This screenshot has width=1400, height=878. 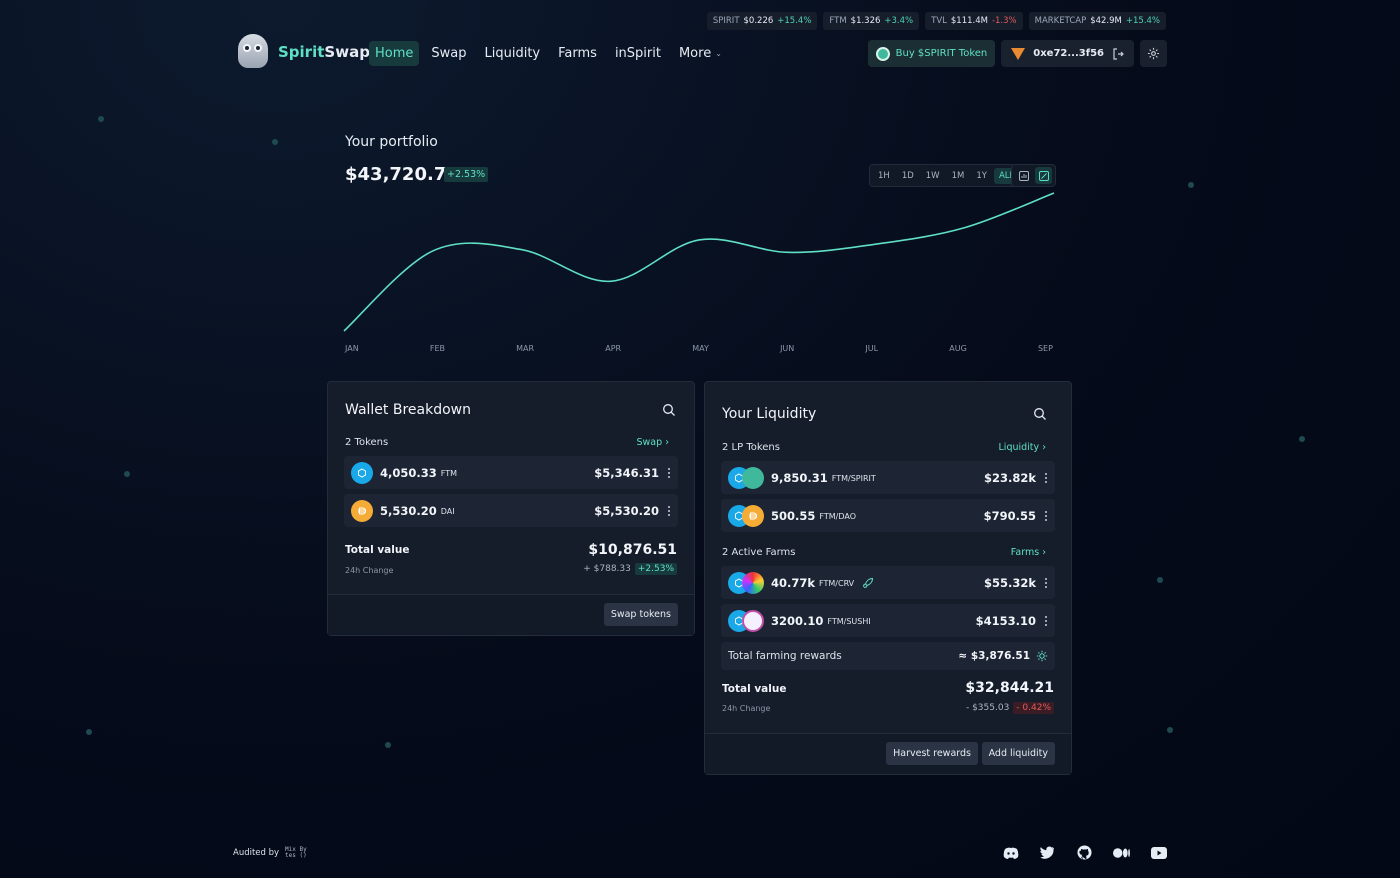 What do you see at coordinates (448, 473) in the screenshot?
I see `token-symbol: FTM` at bounding box center [448, 473].